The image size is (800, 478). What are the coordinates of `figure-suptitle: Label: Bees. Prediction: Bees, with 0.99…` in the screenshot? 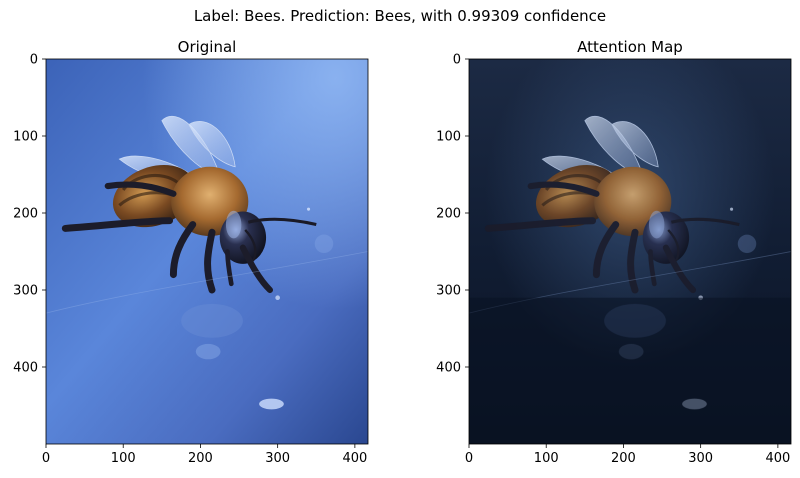 It's located at (400, 16).